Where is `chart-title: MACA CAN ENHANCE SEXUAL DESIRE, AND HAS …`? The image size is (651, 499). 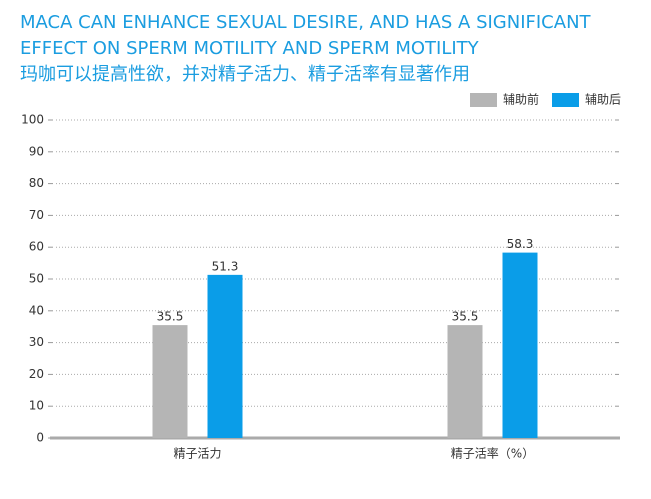
chart-title: MACA CAN ENHANCE SEXUAL DESIRE, AND HAS … is located at coordinates (306, 22).